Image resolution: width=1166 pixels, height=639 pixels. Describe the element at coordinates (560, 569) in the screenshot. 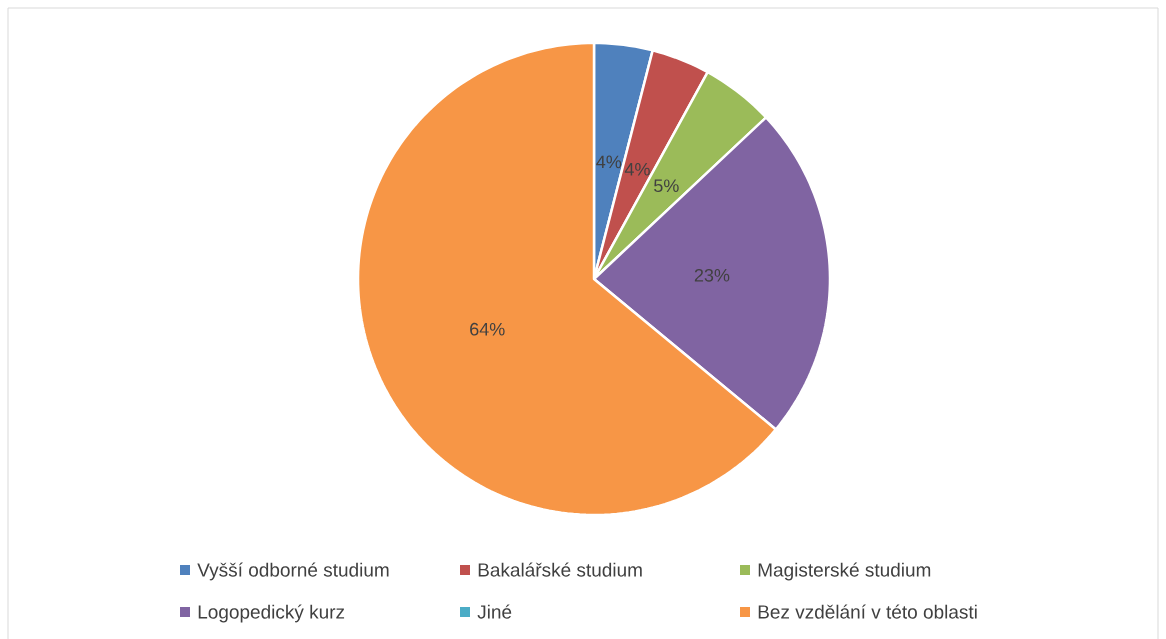

I see `legend-label: Bakalářské studium` at that location.